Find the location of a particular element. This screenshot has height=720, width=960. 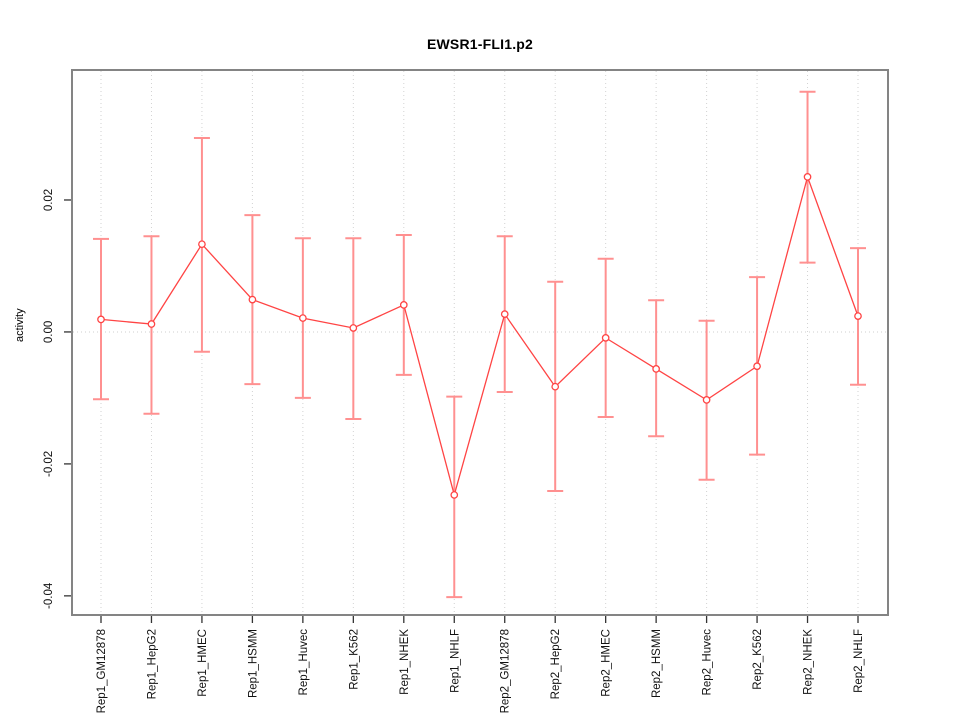

y-tick-label: -0.02 is located at coordinates (49, 464).